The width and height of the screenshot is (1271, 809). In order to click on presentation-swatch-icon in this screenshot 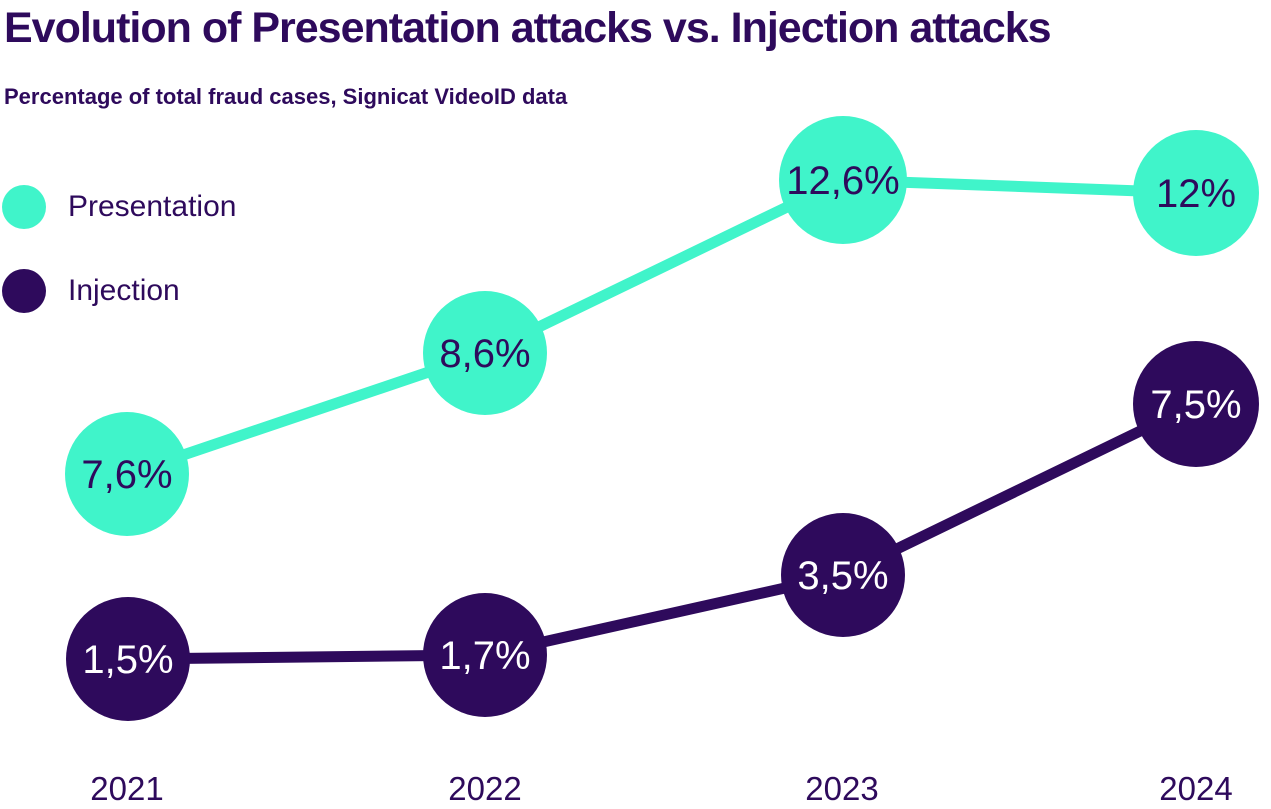, I will do `click(24, 207)`.